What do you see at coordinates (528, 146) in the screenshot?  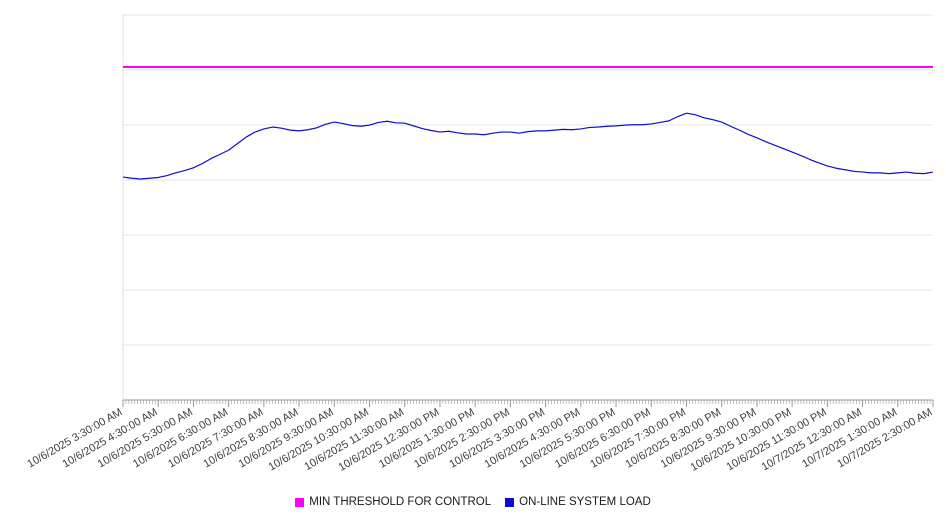 I see `online-system-load-line` at bounding box center [528, 146].